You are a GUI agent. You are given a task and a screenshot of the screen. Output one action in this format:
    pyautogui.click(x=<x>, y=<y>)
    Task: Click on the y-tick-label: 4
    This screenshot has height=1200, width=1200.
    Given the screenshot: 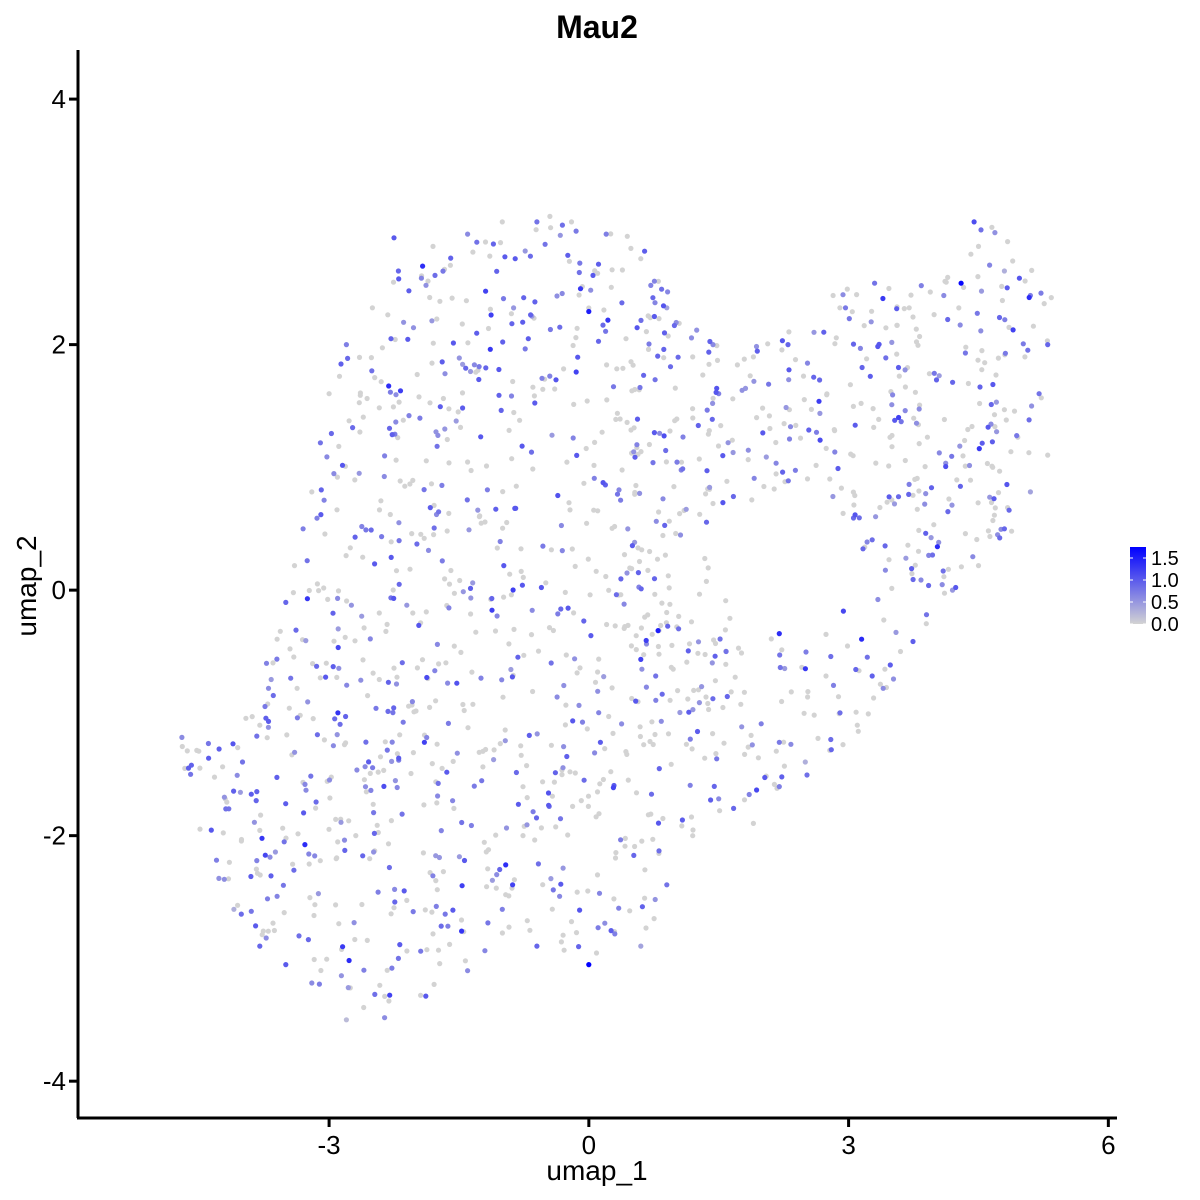 What is the action you would take?
    pyautogui.click(x=59, y=99)
    